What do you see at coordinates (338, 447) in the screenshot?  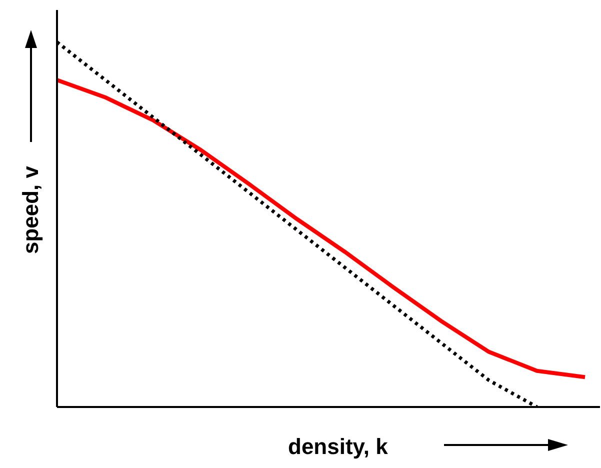 I see `x-axis-title: density, k` at bounding box center [338, 447].